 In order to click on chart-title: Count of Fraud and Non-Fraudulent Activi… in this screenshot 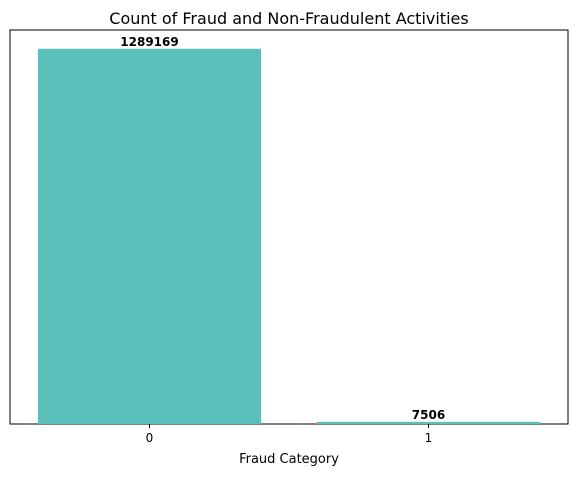, I will do `click(288, 18)`.